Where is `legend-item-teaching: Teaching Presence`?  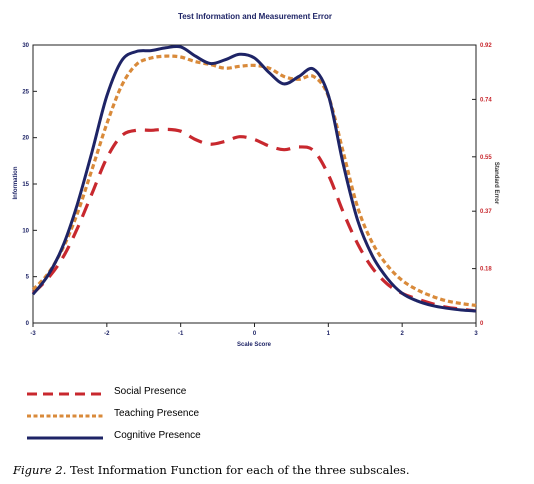
legend-item-teaching: Teaching Presence is located at coordinates (176, 418).